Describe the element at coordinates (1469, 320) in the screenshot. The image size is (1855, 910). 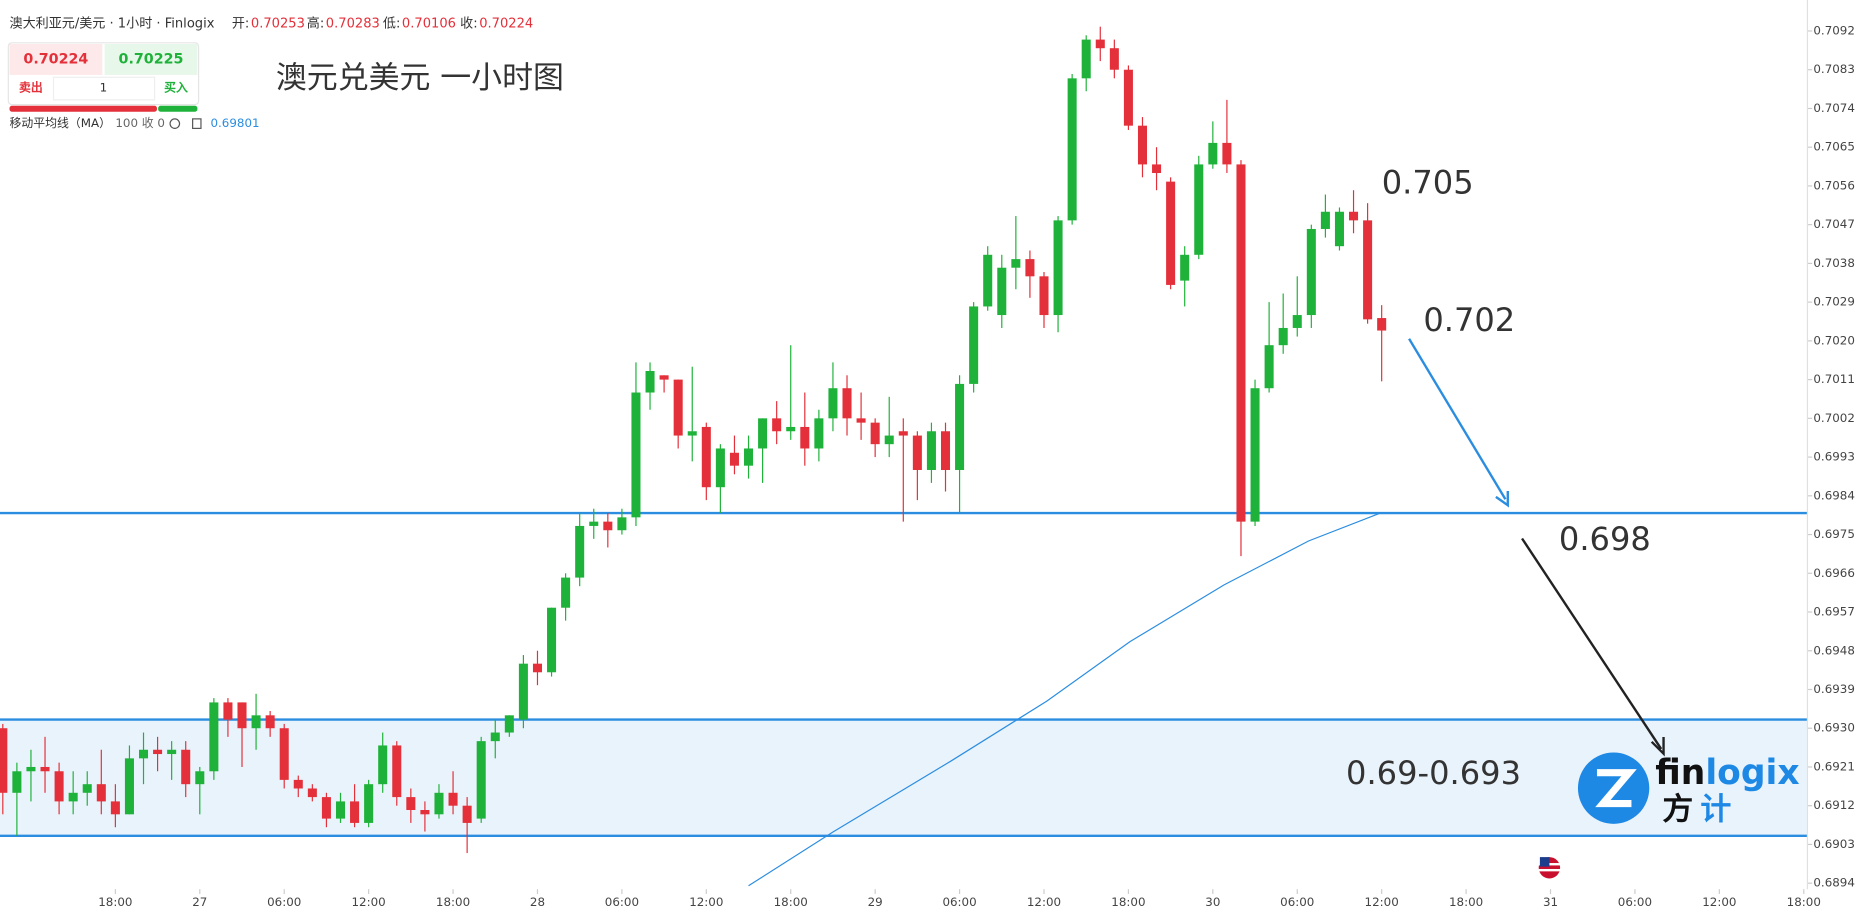
I see `annotation: 0.702` at that location.